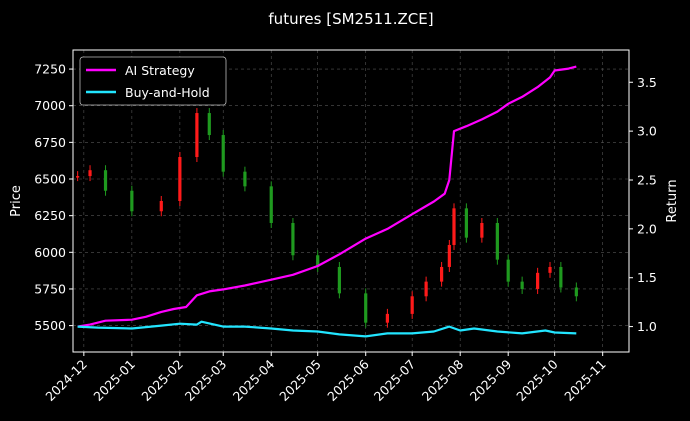  Describe the element at coordinates (672, 200) in the screenshot. I see `y-axis-right-label: Return` at that location.